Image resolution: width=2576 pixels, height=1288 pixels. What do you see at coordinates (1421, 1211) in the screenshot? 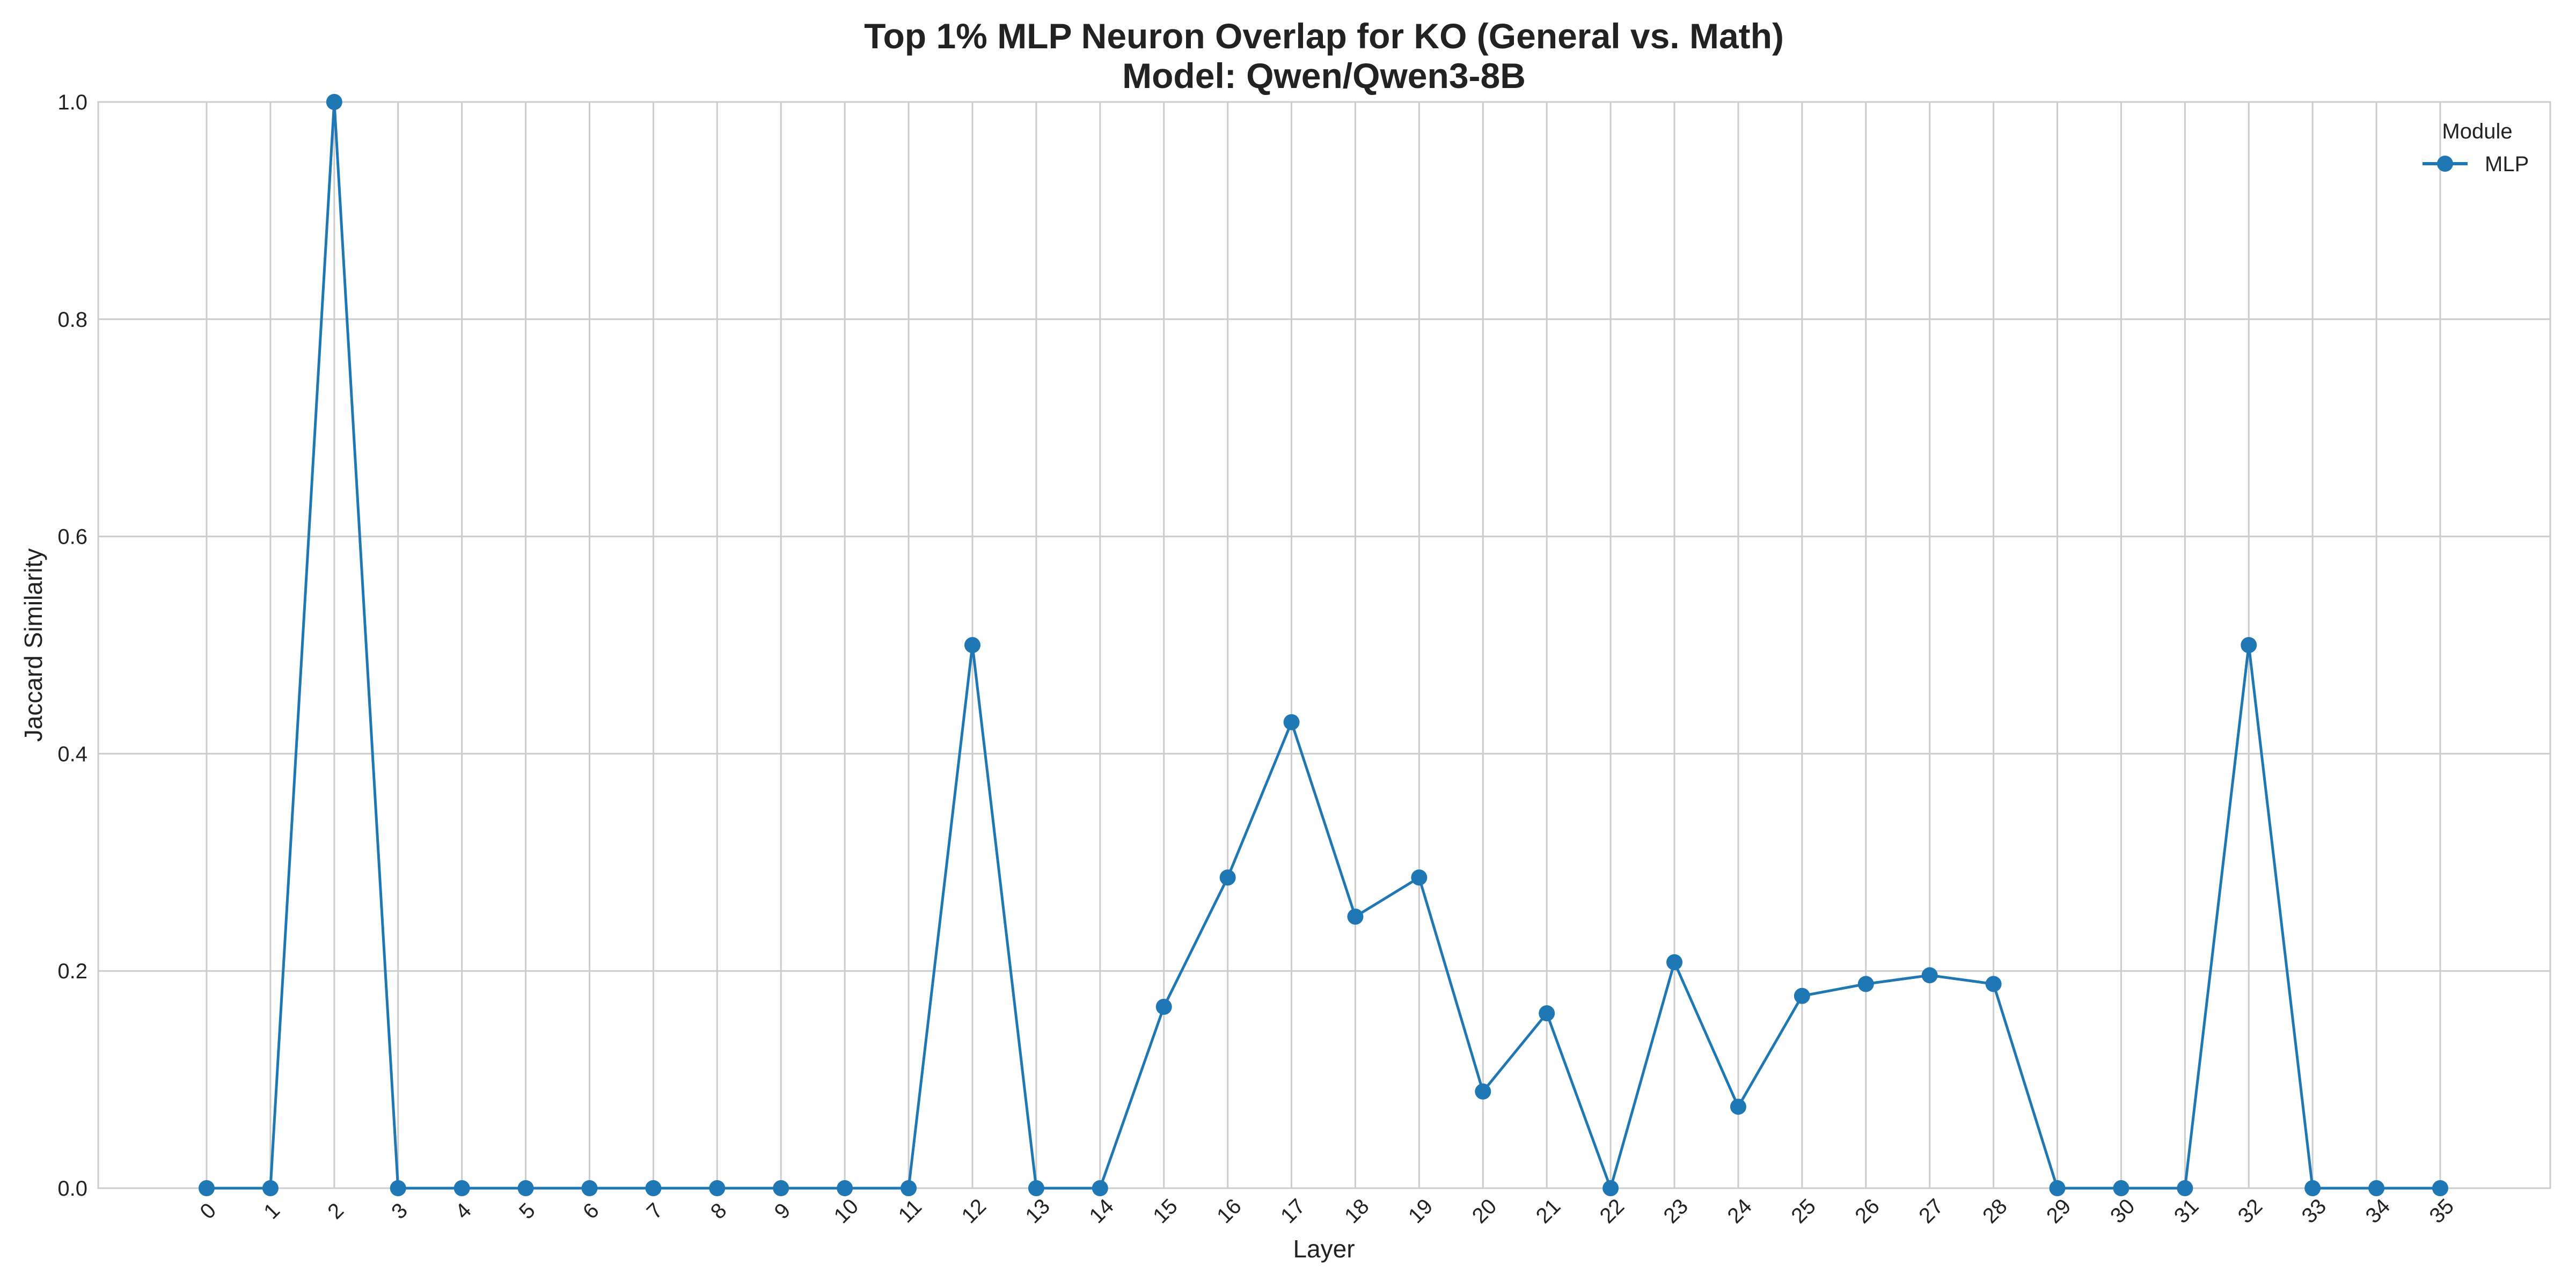
I see `x-tick-label: 19` at bounding box center [1421, 1211].